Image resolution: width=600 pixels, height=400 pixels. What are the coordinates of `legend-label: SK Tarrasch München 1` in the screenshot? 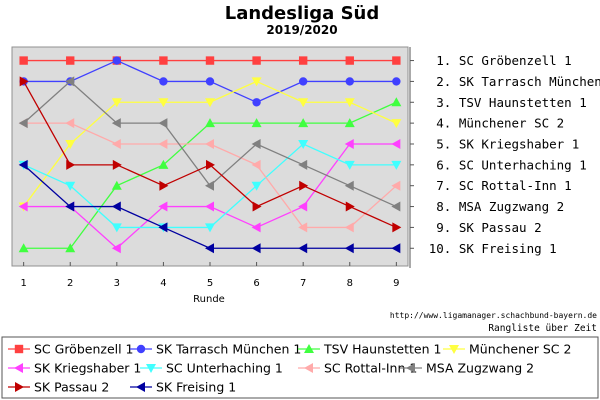 It's located at (228, 349).